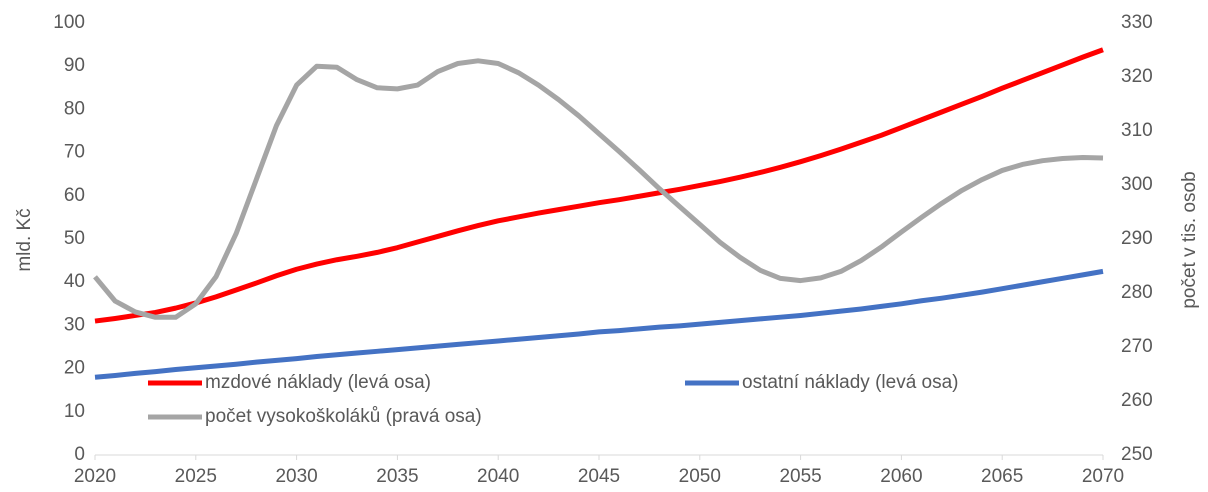  I want to click on y2-tick-label: 250, so click(1137, 454).